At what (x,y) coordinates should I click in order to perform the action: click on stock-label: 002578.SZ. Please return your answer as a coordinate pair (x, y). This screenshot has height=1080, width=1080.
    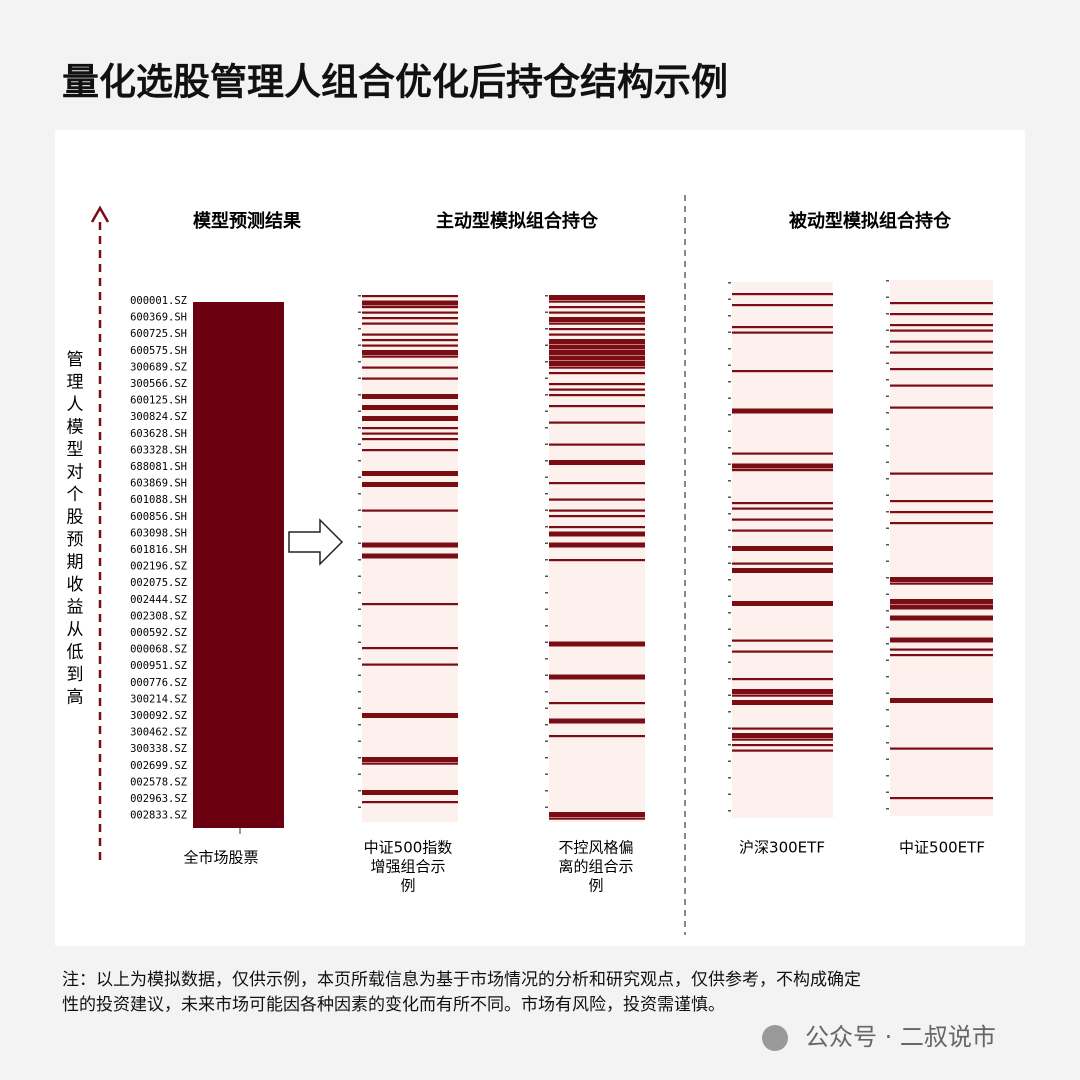
    Looking at the image, I should click on (158, 782).